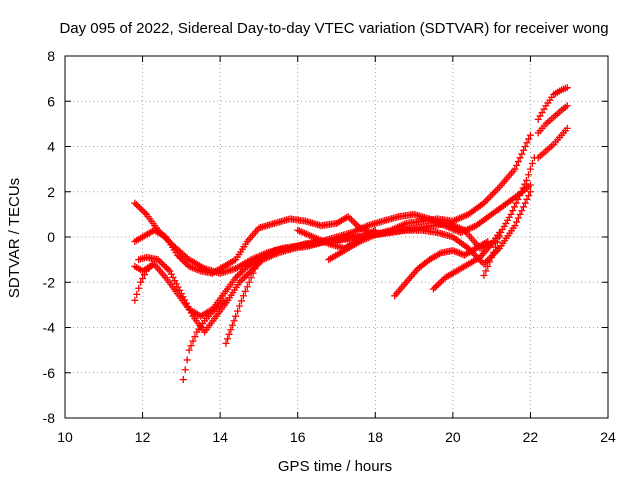 The width and height of the screenshot is (640, 480). What do you see at coordinates (51, 237) in the screenshot?
I see `y-tick-label: 0` at bounding box center [51, 237].